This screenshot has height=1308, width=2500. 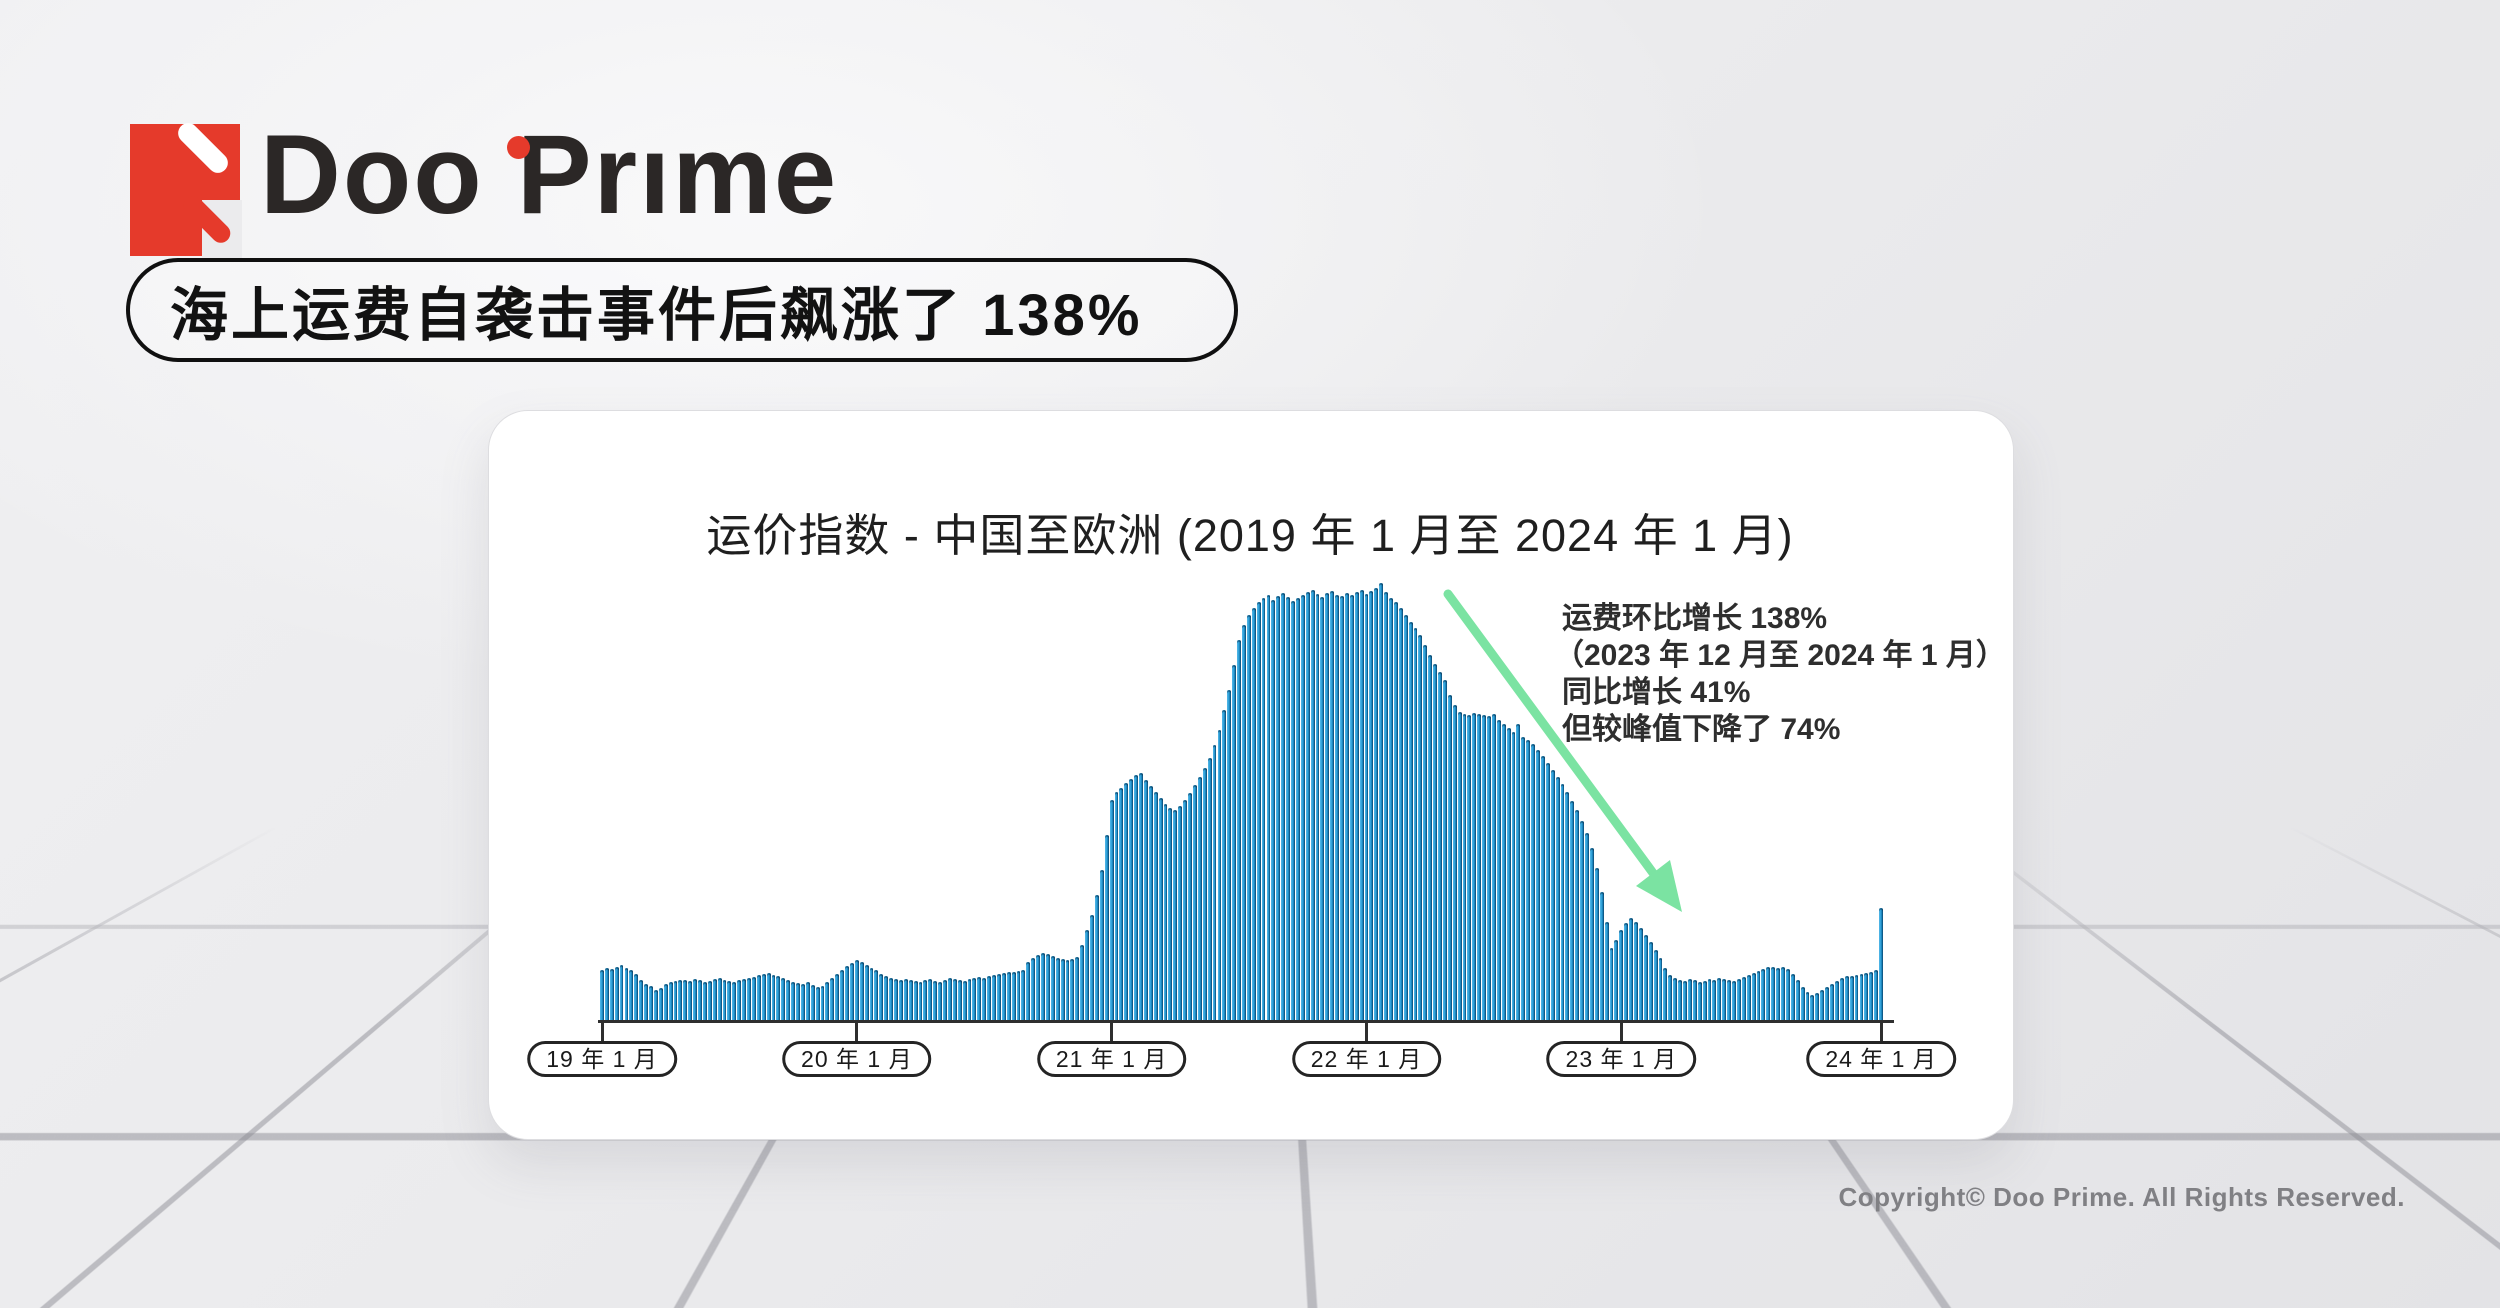 What do you see at coordinates (1656, 692) in the screenshot?
I see `annotation-line-3: 同比增长 41%` at bounding box center [1656, 692].